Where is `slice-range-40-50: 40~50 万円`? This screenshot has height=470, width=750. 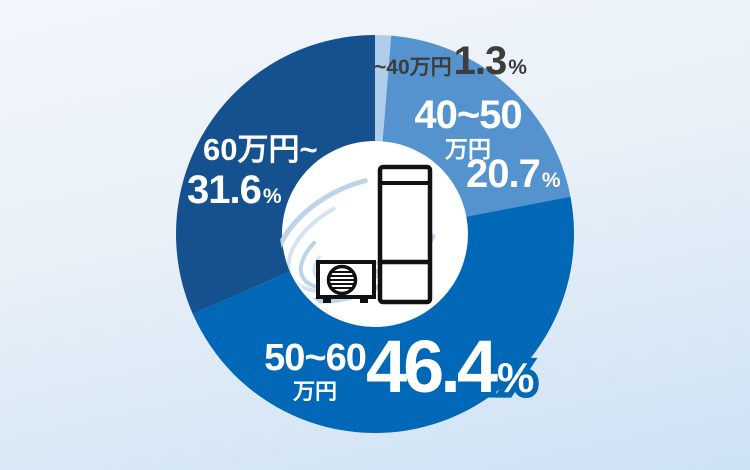
slice-range-40-50: 40~50 万円 is located at coordinates (468, 128).